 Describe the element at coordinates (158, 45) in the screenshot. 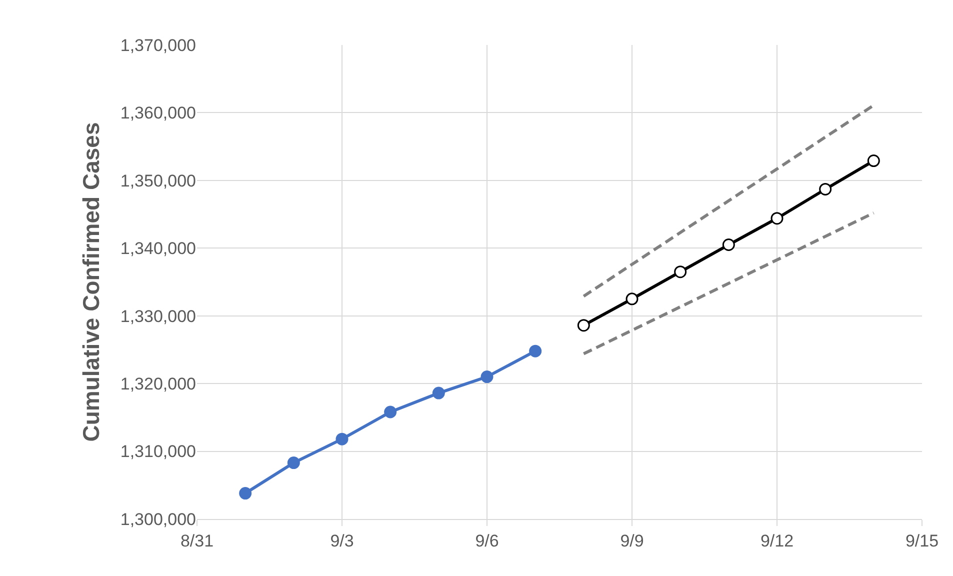

I see `y-tick-label: 1,370,000` at that location.